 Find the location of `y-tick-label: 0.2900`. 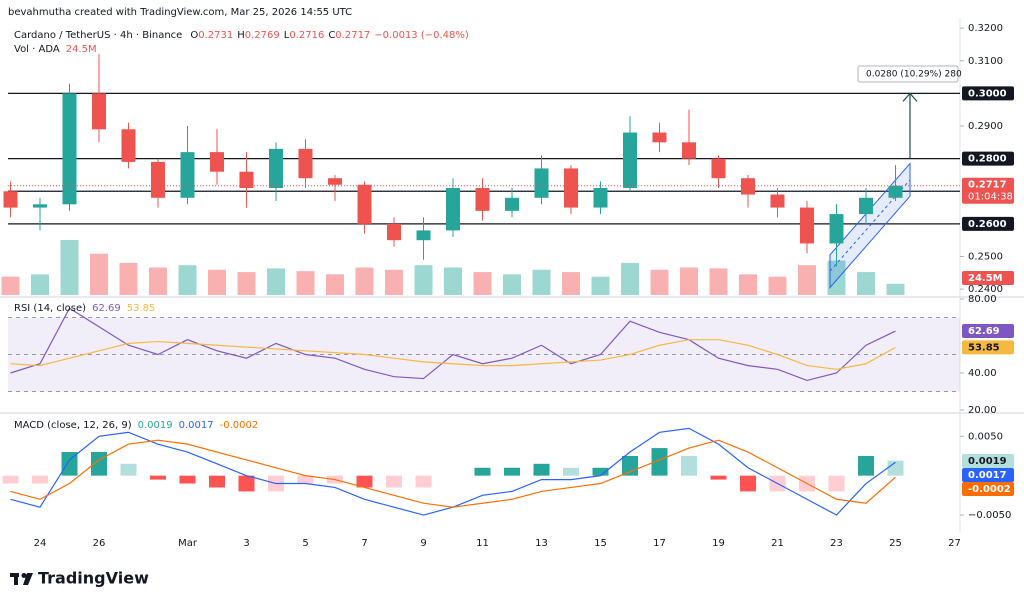

y-tick-label: 0.2900 is located at coordinates (985, 126).